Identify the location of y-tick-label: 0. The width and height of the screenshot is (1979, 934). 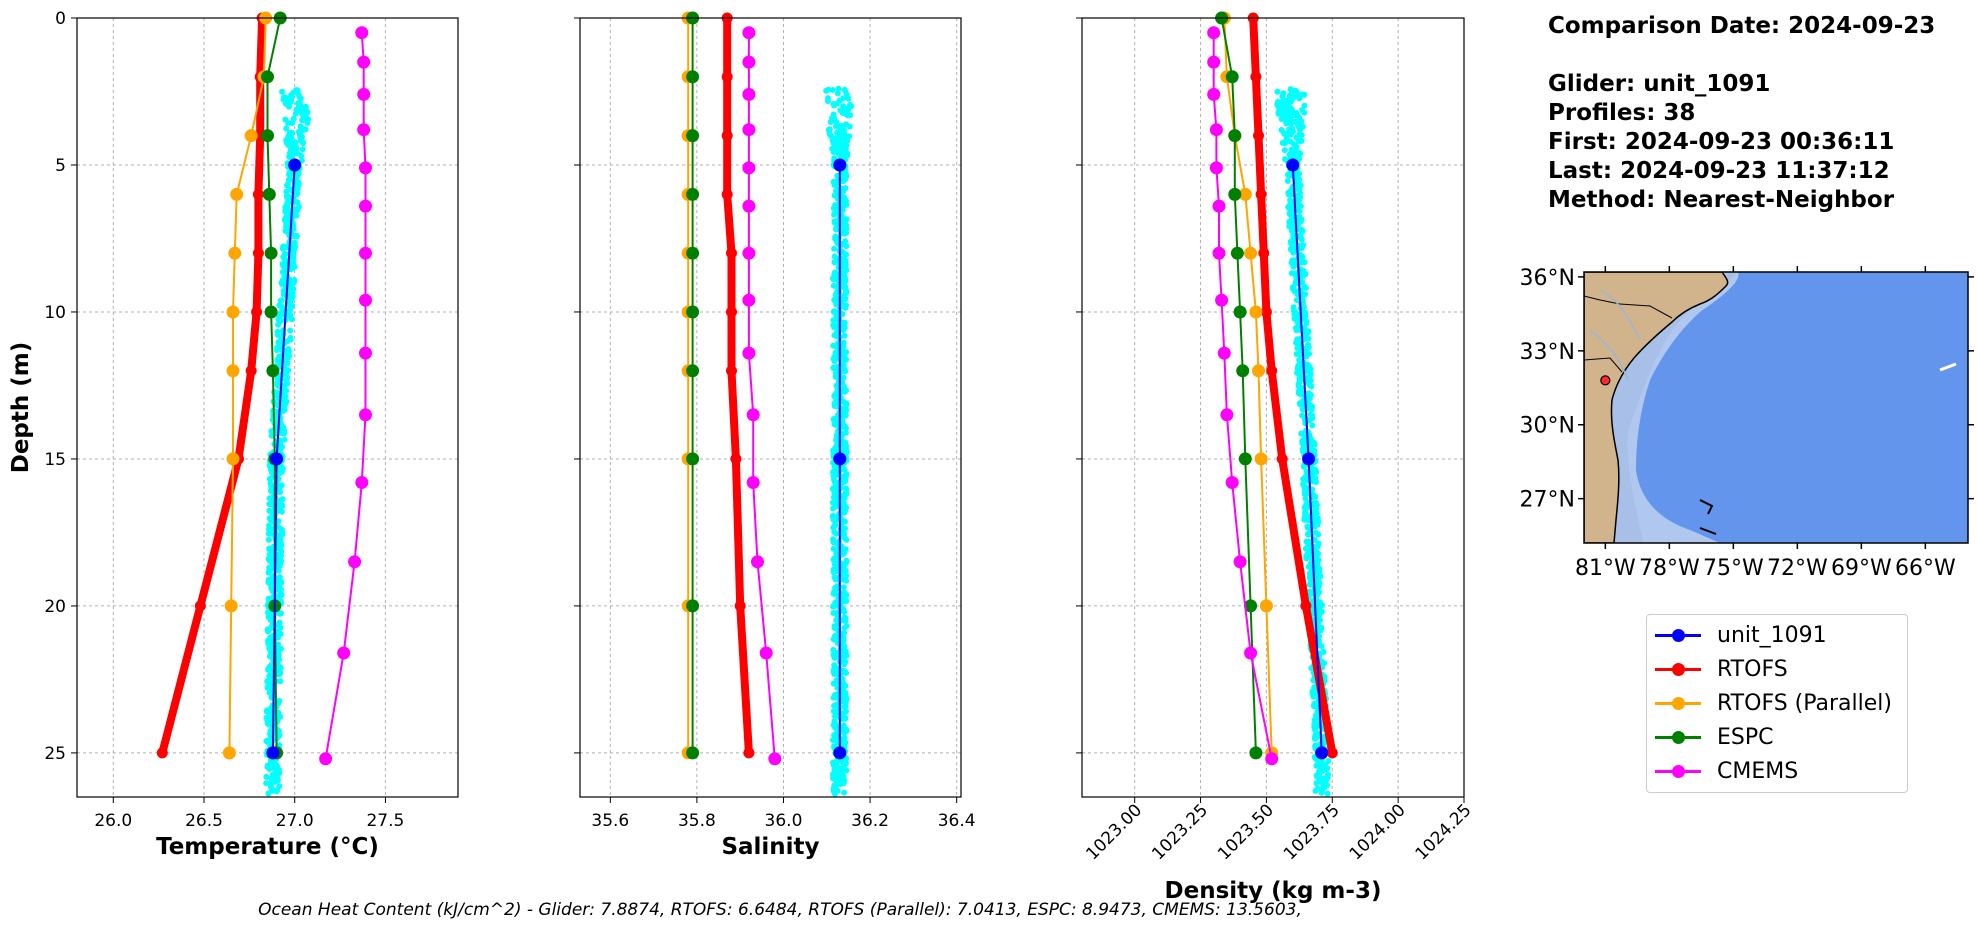
(60, 19).